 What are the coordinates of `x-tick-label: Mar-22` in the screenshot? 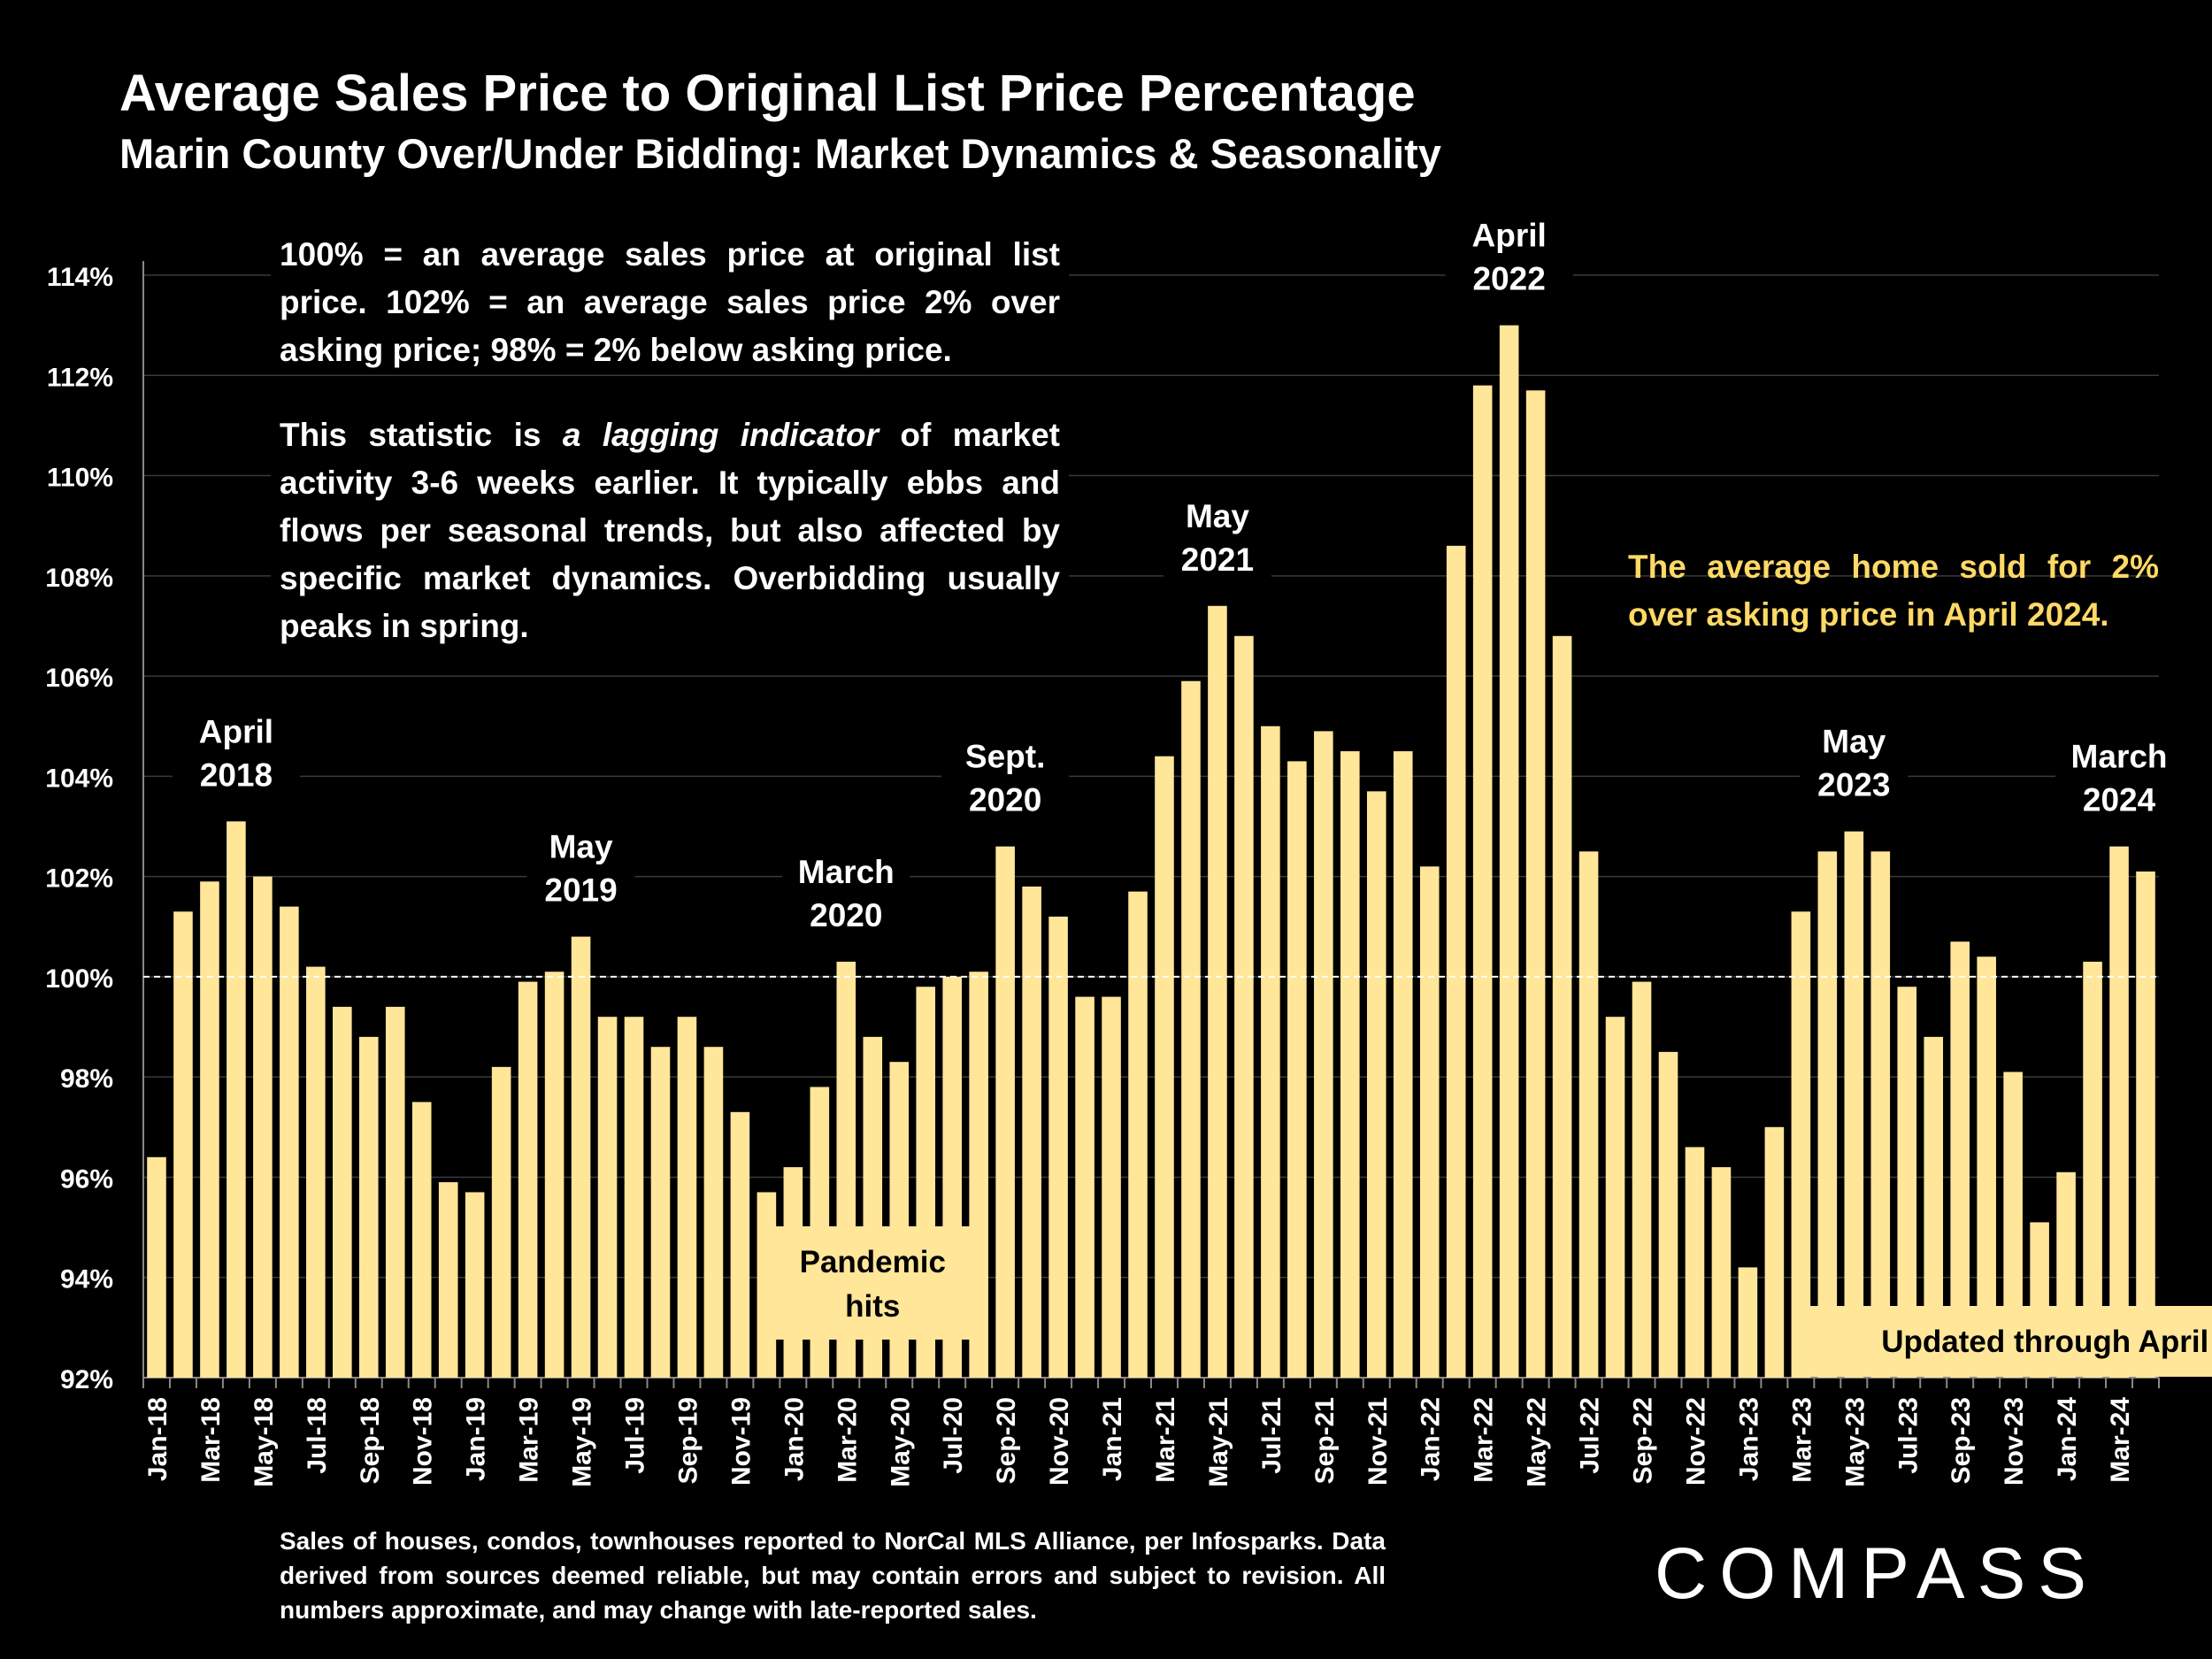 It's located at (1485, 1440).